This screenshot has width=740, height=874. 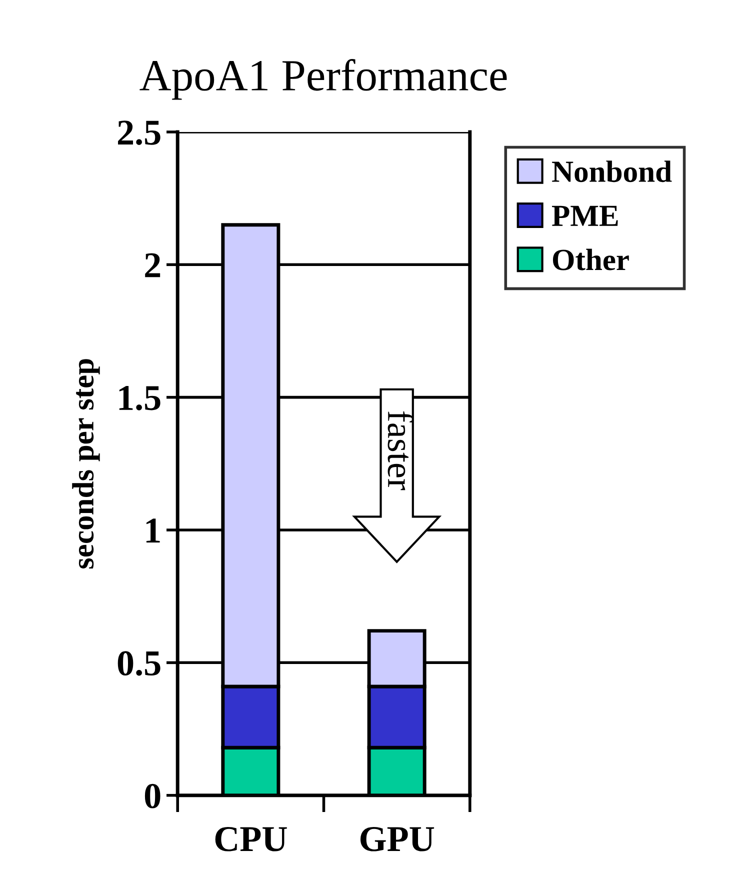 What do you see at coordinates (139, 398) in the screenshot?
I see `y-tick-label: 1.5` at bounding box center [139, 398].